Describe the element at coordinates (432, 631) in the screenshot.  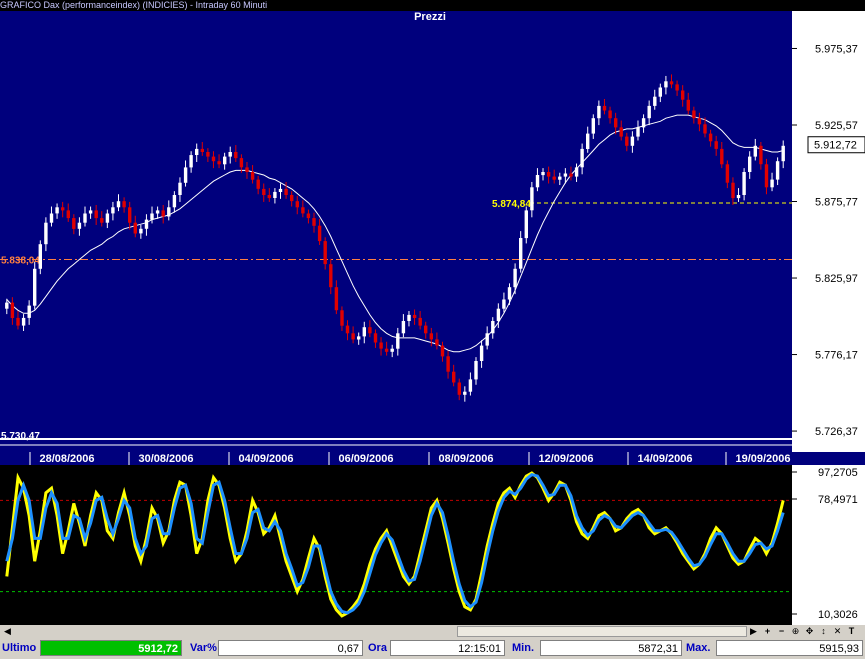
I see `horizontal-scrollbar: ◀ ▶ + − ⊕ ✥ ↕ ✕ T` at that location.